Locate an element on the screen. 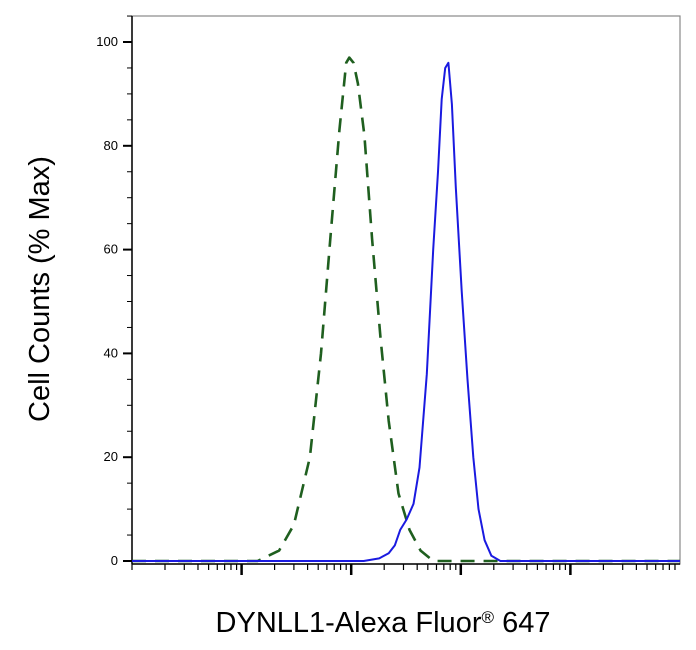 The width and height of the screenshot is (696, 650). y-tick-label: 60 is located at coordinates (111, 249).